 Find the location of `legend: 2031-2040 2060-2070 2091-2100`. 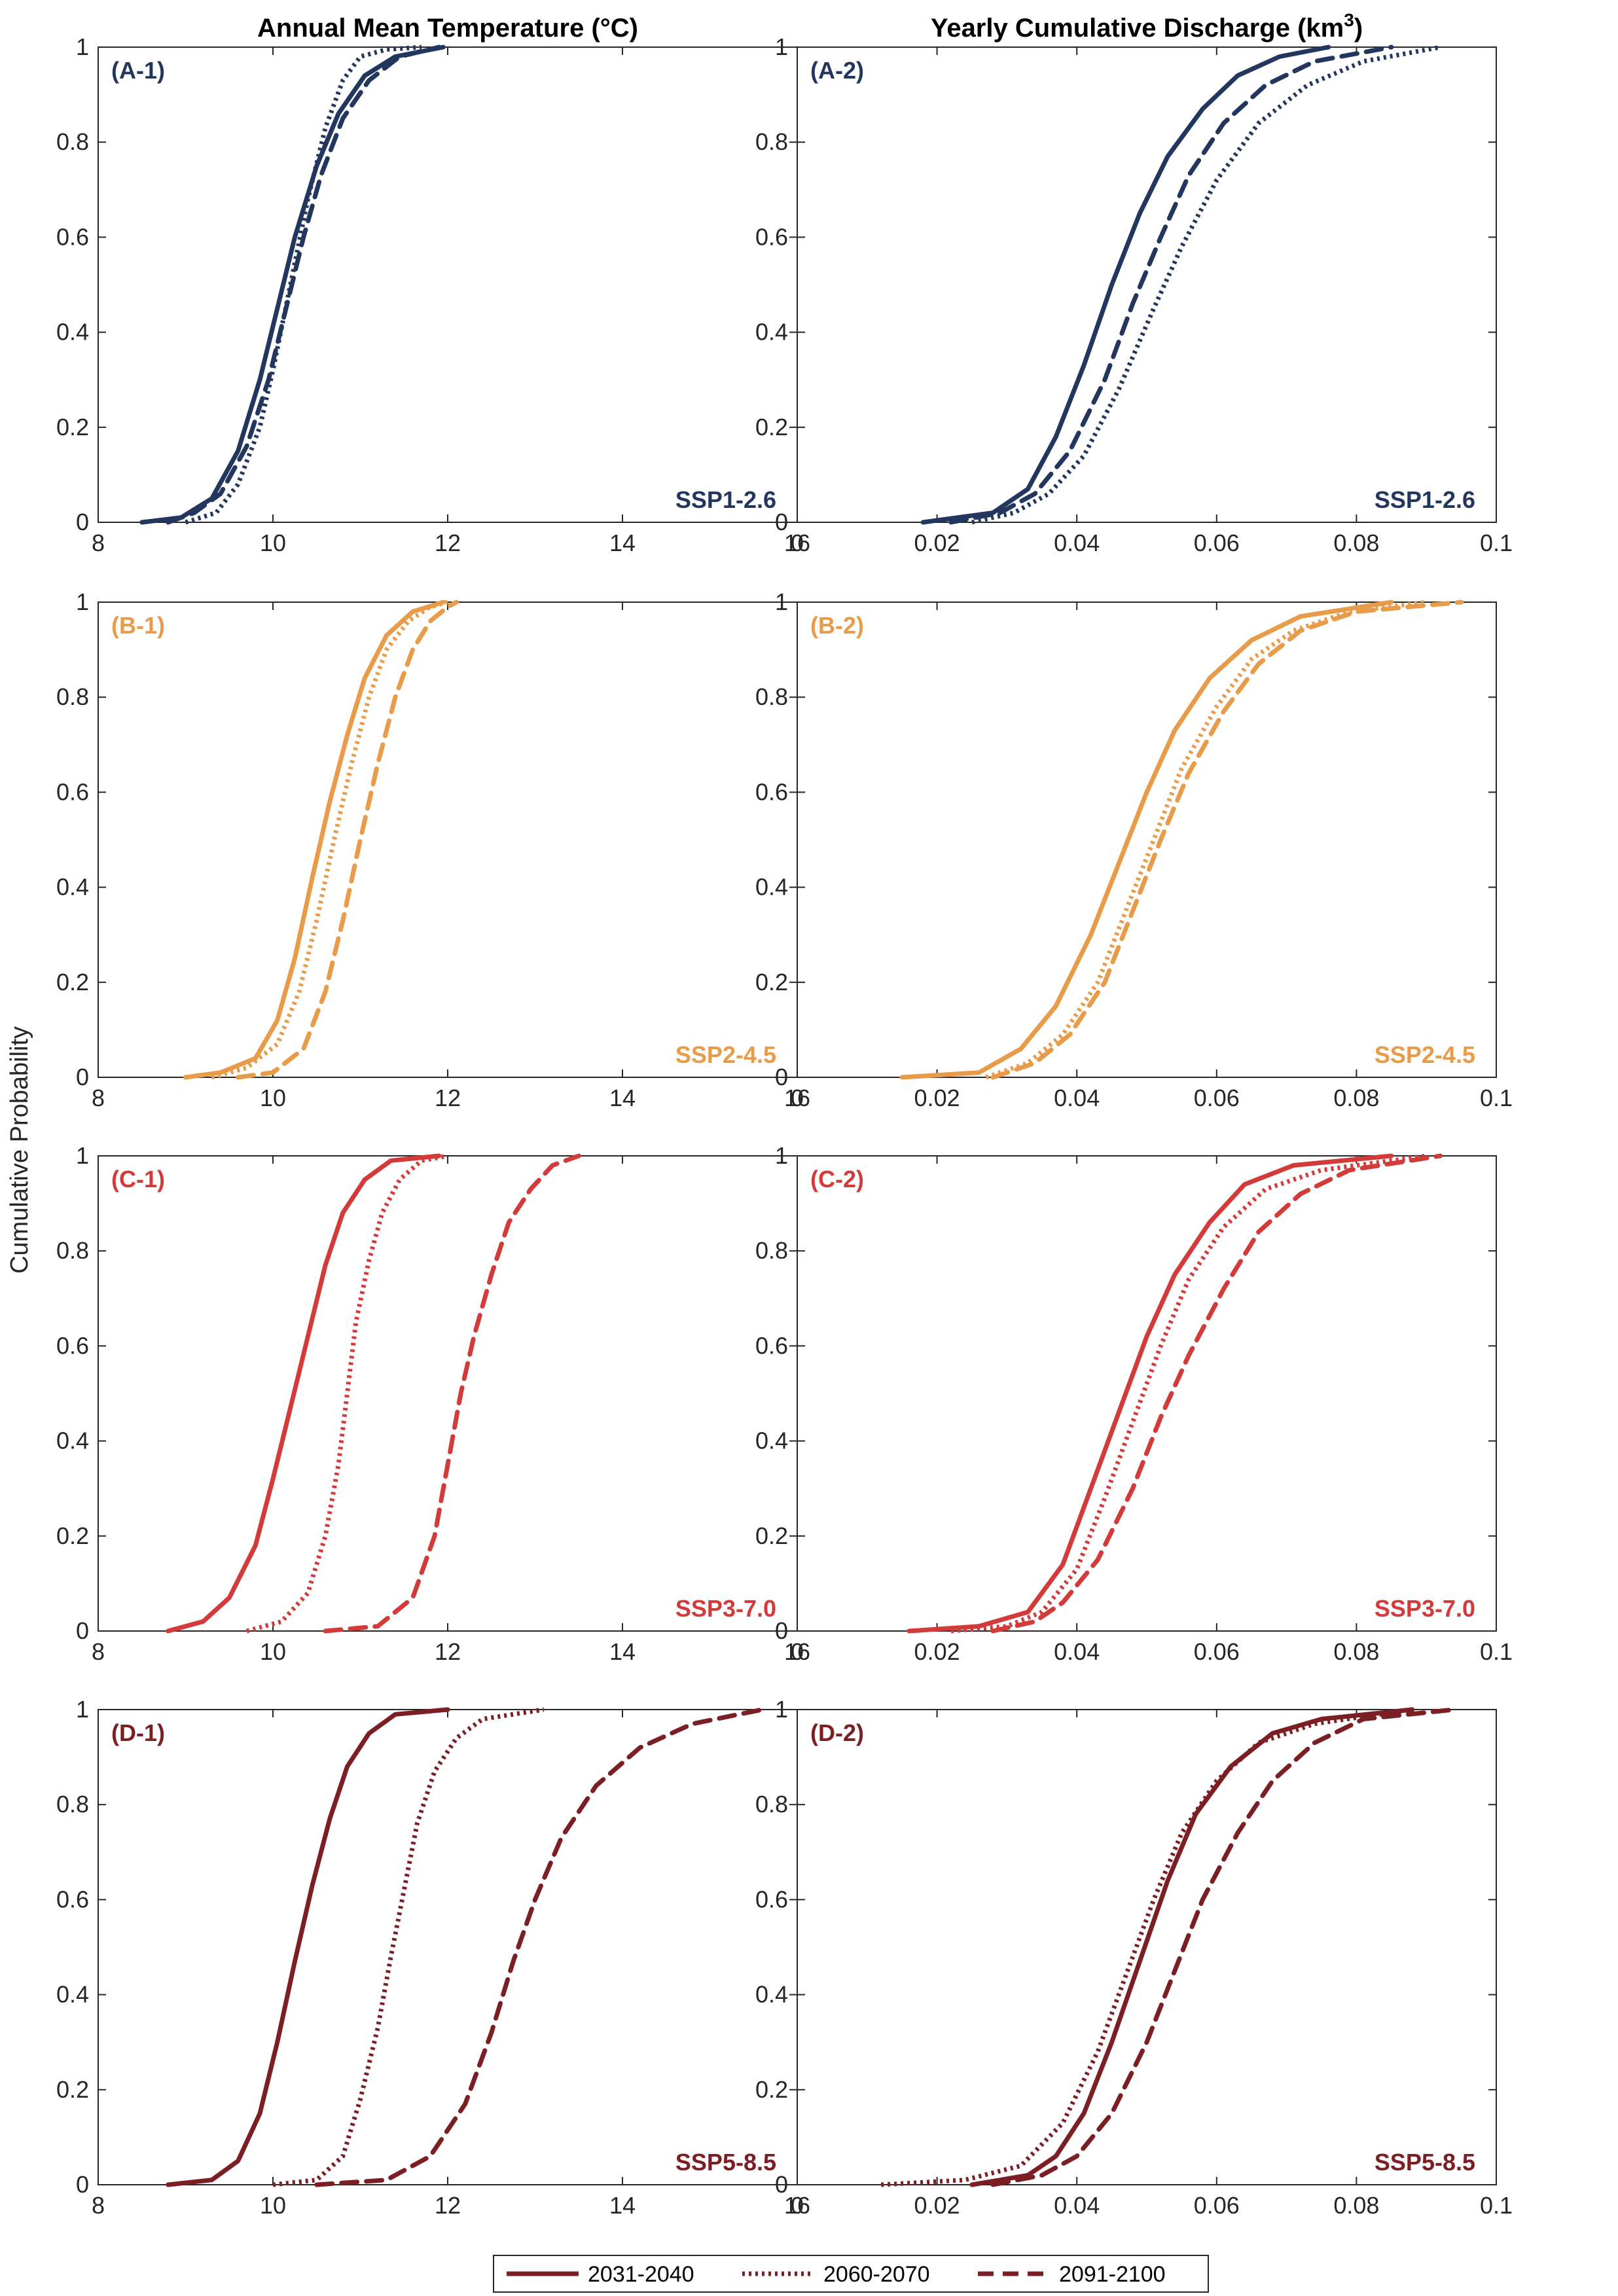

legend: 2031-2040 2060-2070 2091-2100 is located at coordinates (851, 2274).